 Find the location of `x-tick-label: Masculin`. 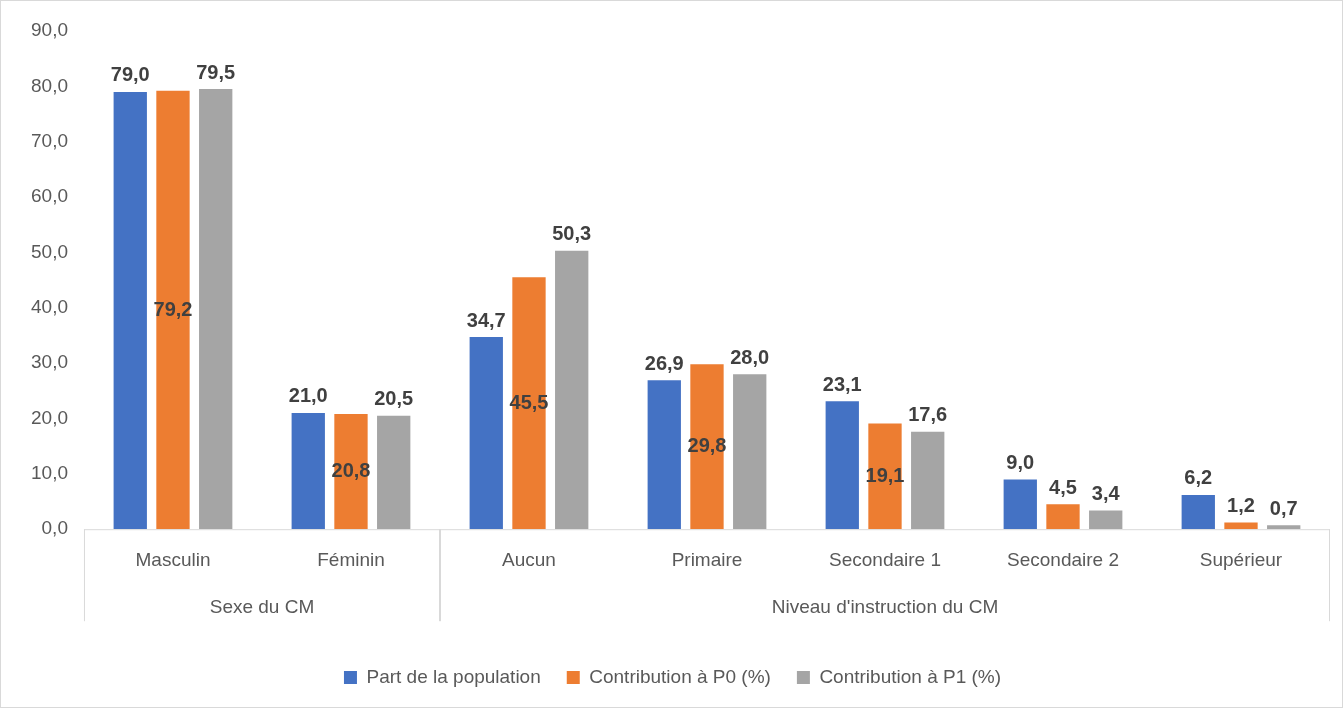

x-tick-label: Masculin is located at coordinates (173, 559).